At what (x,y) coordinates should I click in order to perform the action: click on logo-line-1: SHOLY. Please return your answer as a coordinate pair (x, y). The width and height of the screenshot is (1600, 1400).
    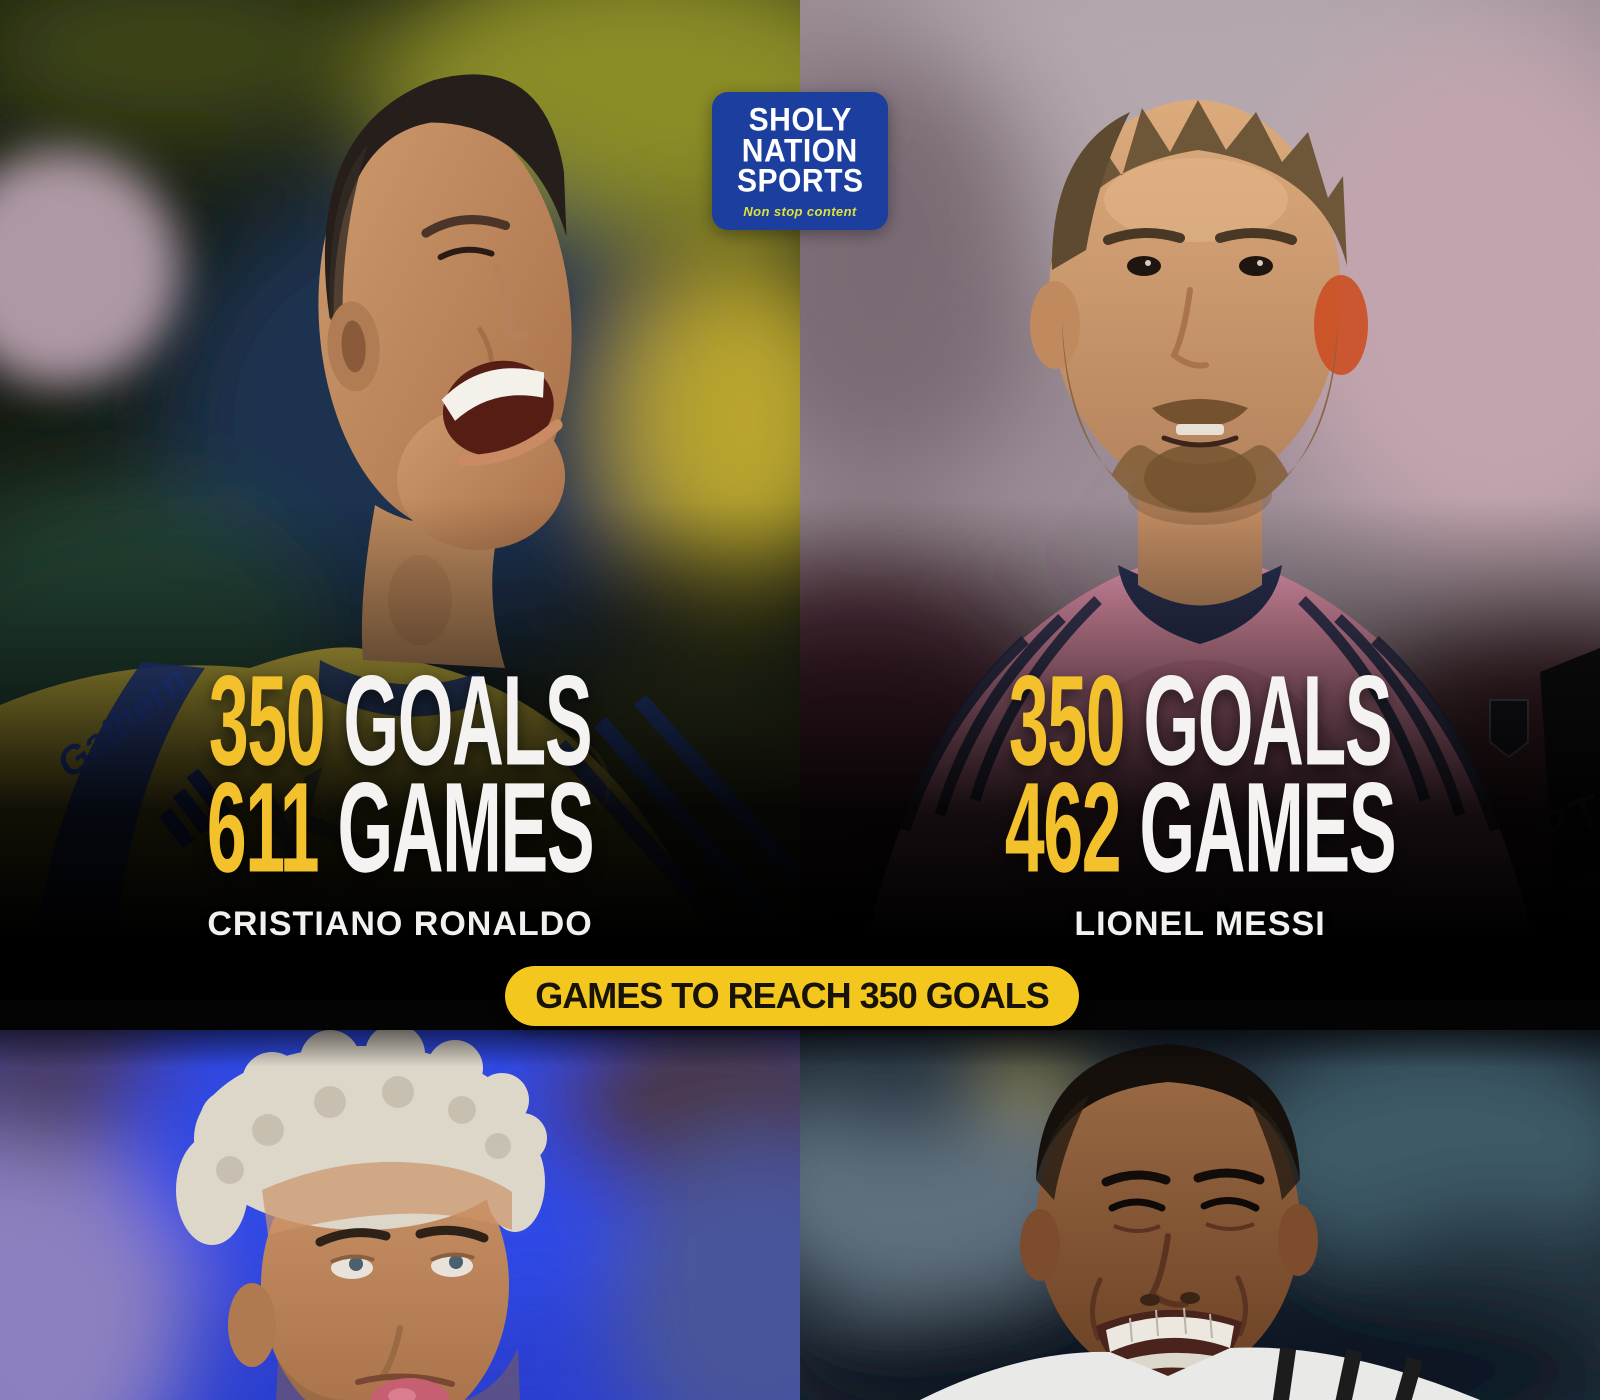
    Looking at the image, I should click on (800, 120).